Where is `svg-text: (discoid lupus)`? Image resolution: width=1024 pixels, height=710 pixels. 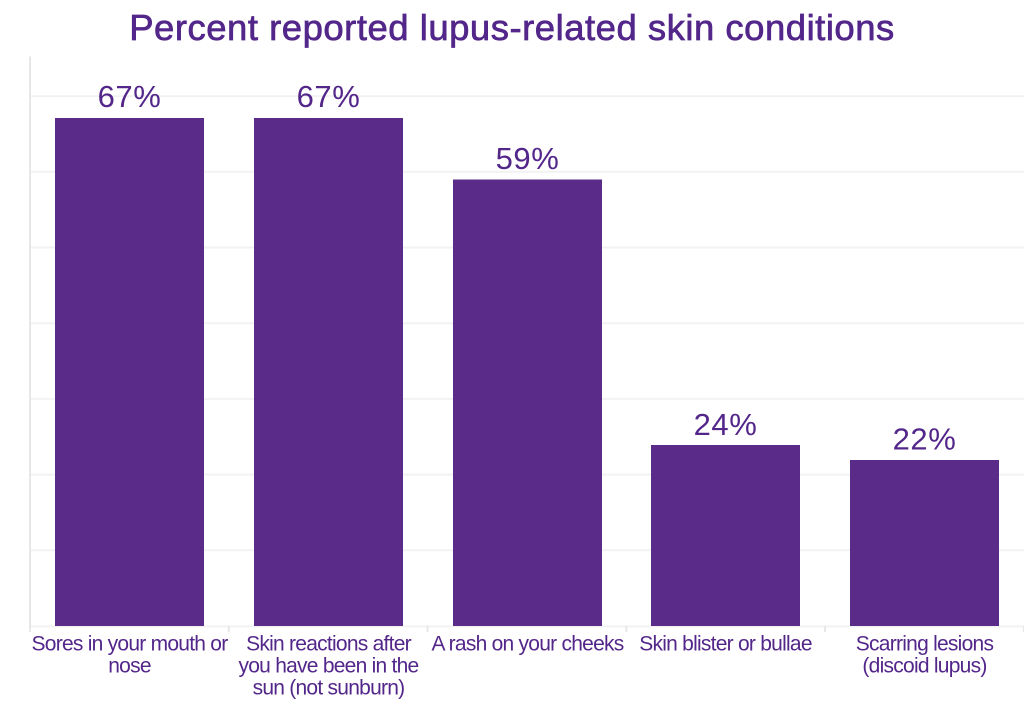
svg-text: (discoid lupus) is located at coordinates (924, 666).